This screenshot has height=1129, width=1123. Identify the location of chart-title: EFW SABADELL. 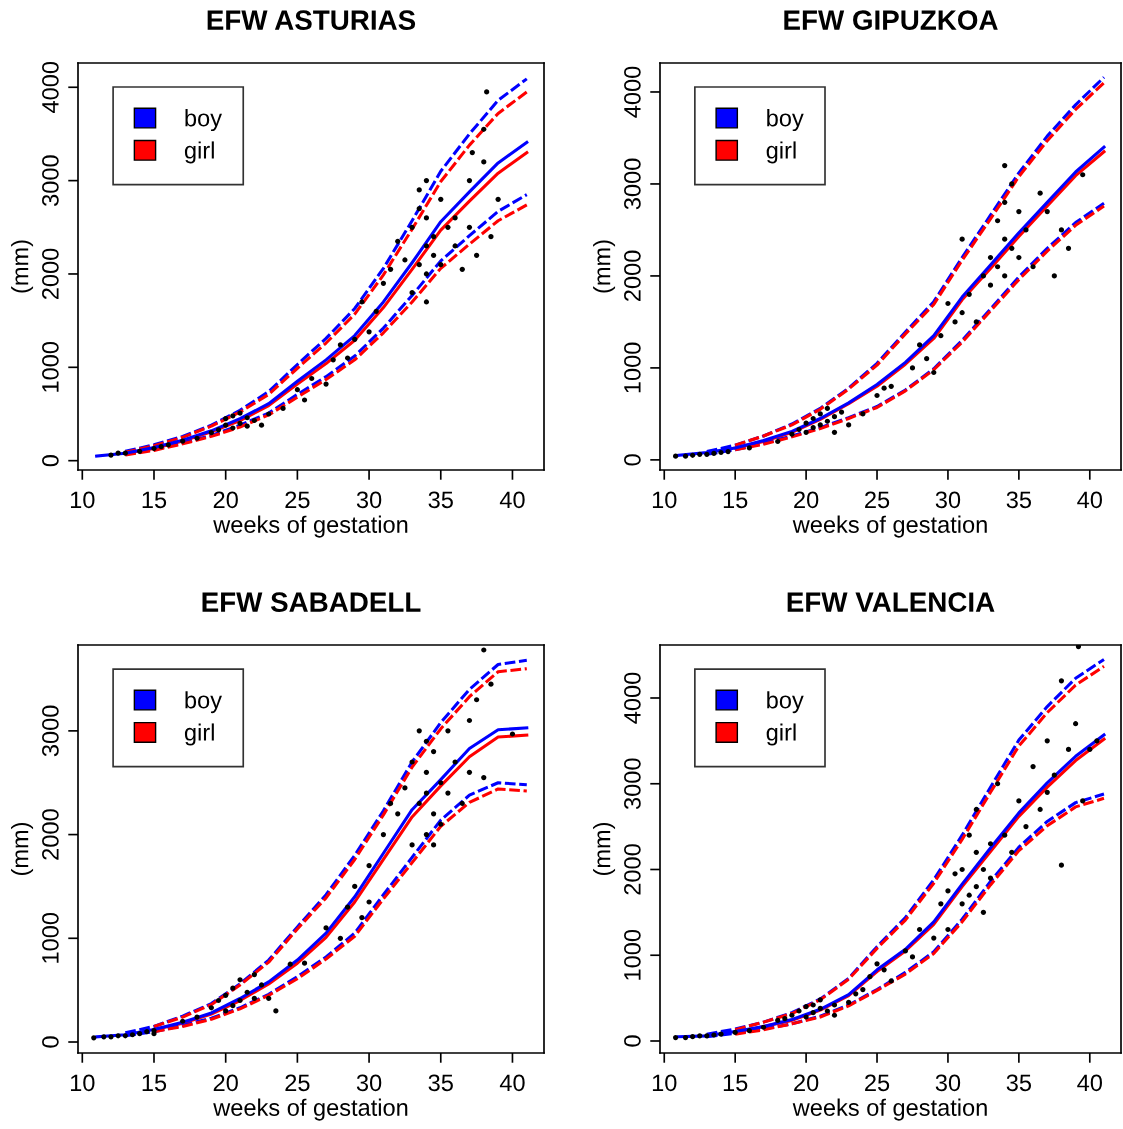
(311, 602).